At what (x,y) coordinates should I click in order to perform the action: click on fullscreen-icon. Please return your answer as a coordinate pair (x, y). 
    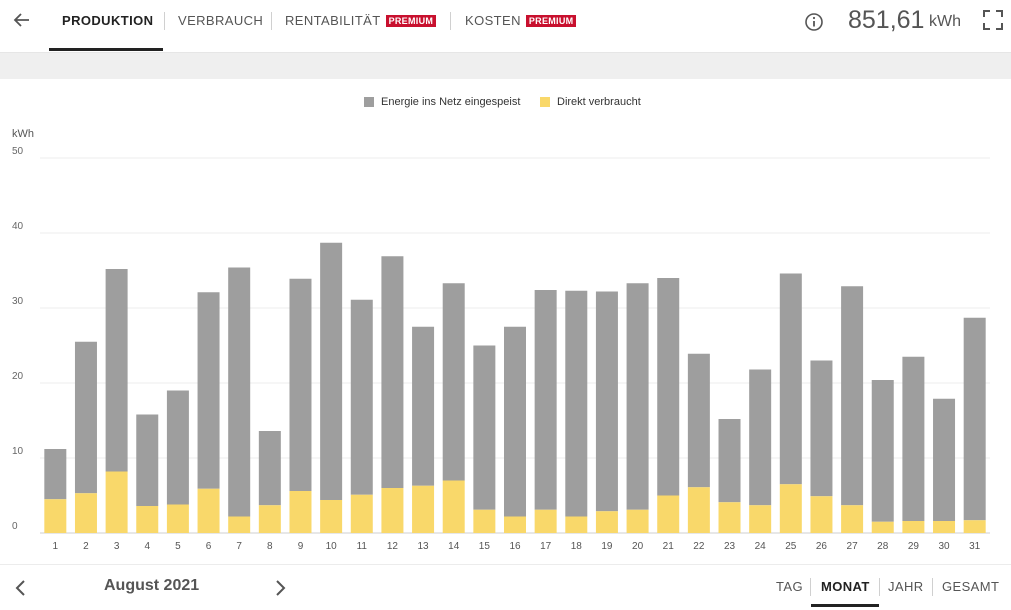
    Looking at the image, I should click on (993, 20).